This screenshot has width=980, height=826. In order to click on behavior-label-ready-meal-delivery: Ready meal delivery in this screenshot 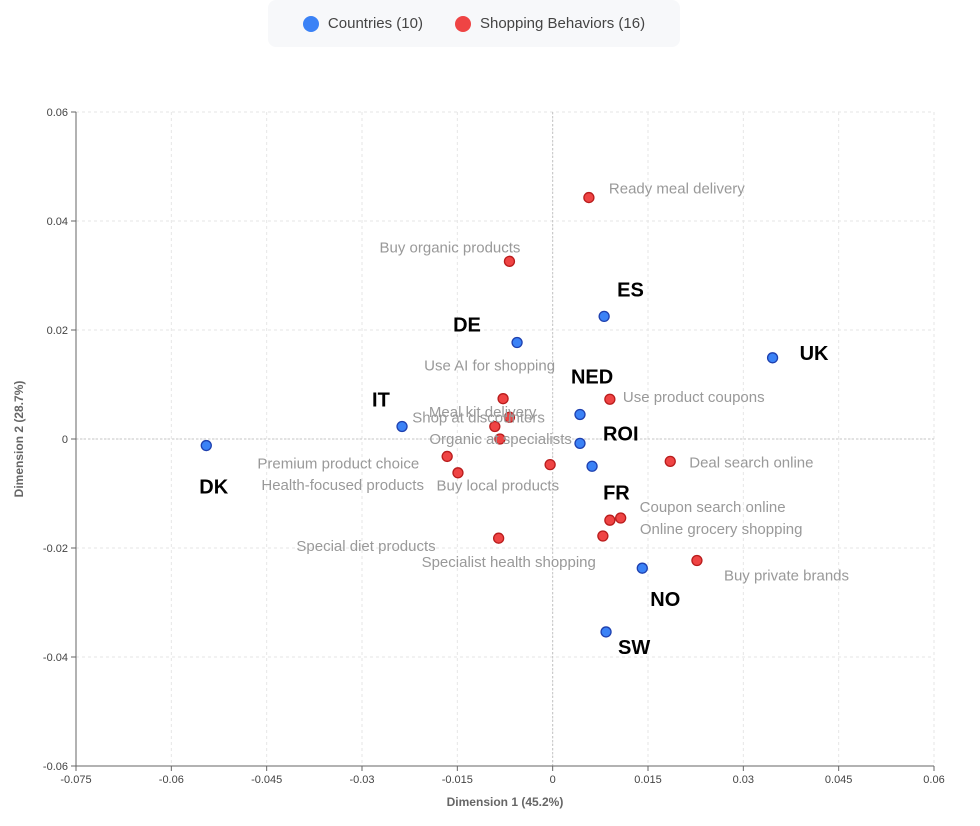, I will do `click(677, 189)`.